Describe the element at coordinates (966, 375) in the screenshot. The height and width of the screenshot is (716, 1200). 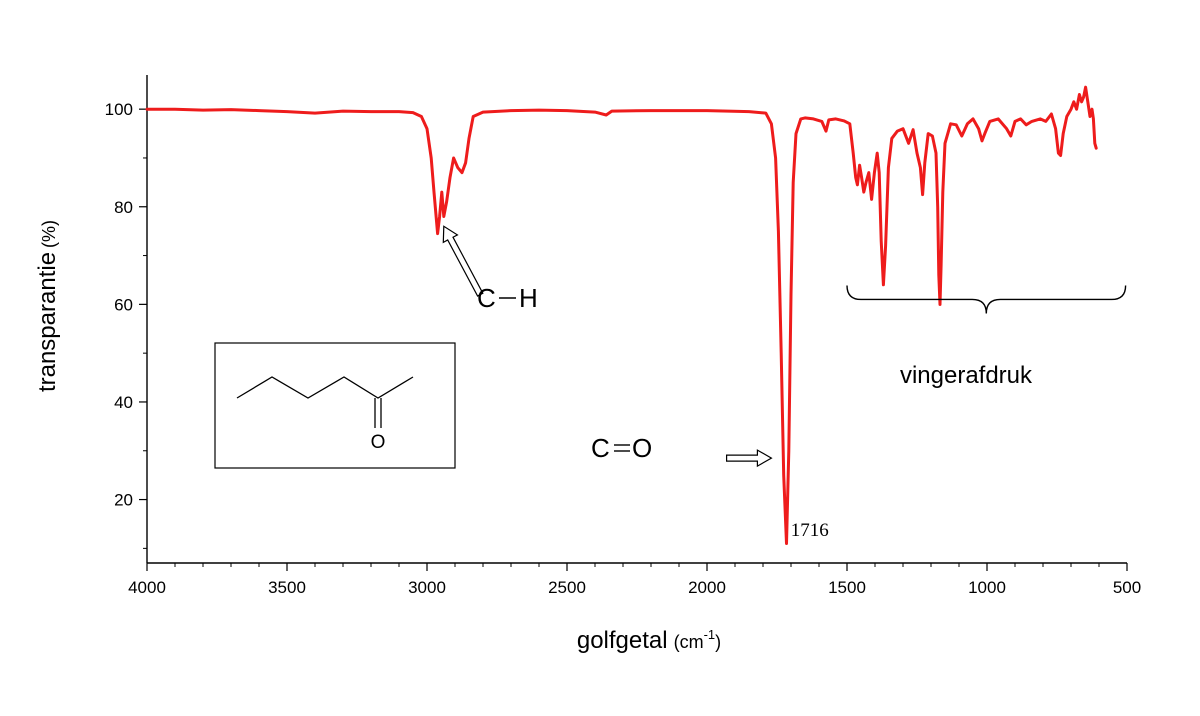
I see `fingerprint-label: vingerafdruk` at that location.